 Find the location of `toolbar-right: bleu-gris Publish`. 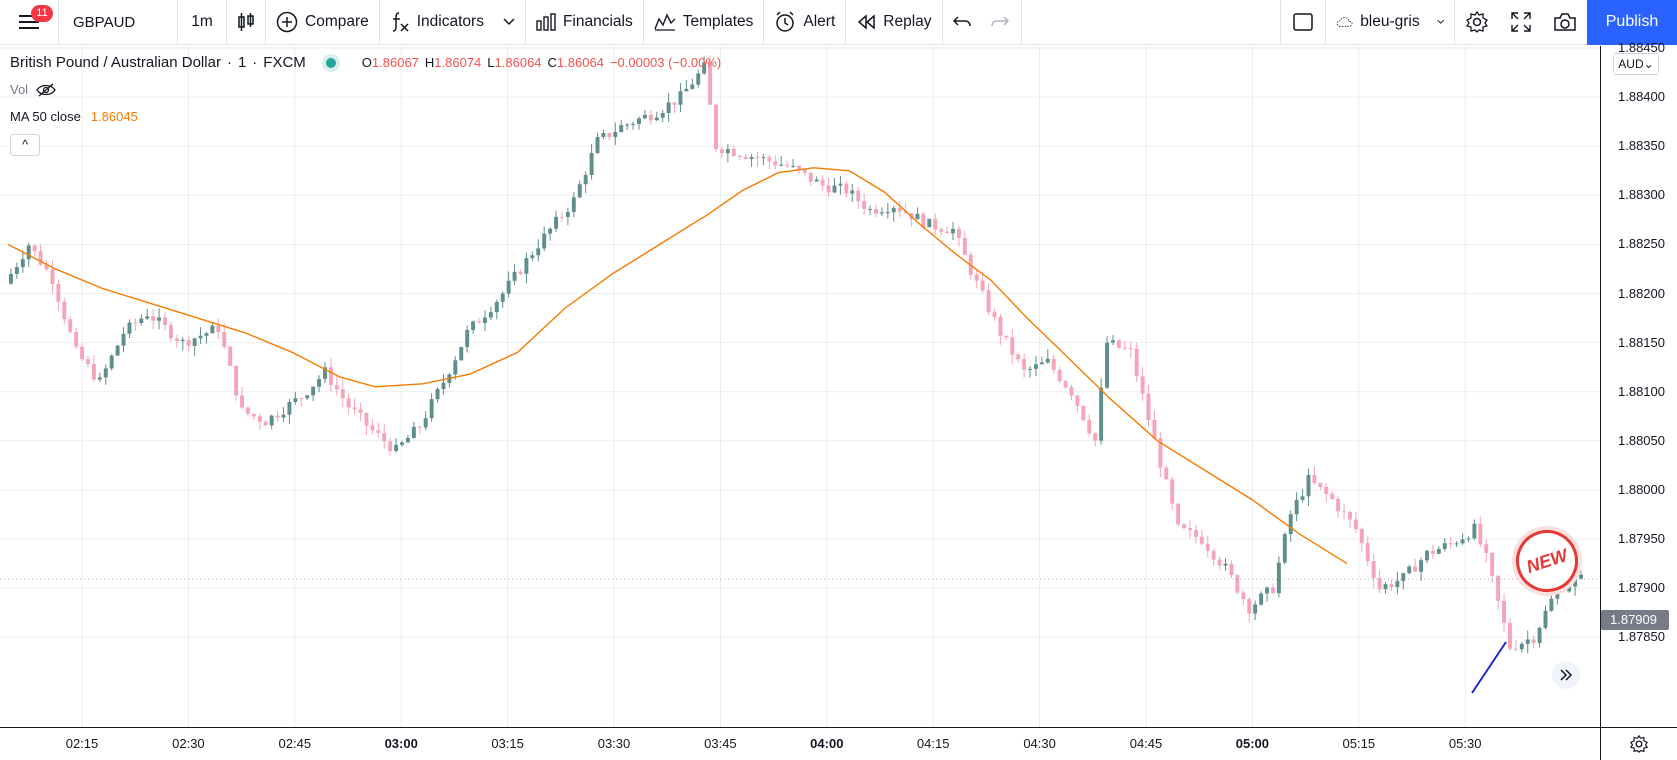

toolbar-right: bleu-gris Publish is located at coordinates (1478, 22).